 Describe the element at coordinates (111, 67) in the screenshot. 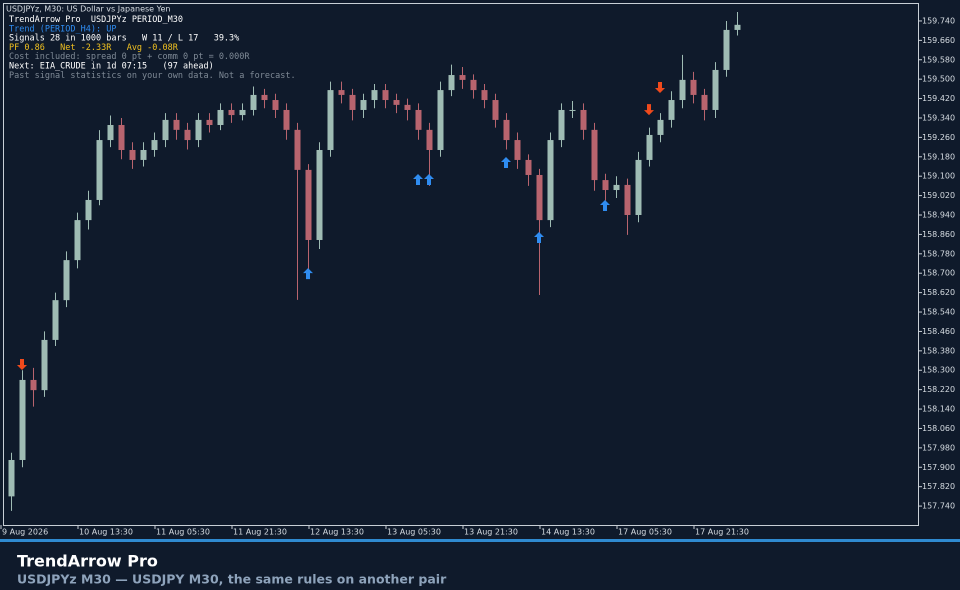

I see `info-line: Next: EIA_CRUDE in 1d 07:15 (97 ahead)` at that location.